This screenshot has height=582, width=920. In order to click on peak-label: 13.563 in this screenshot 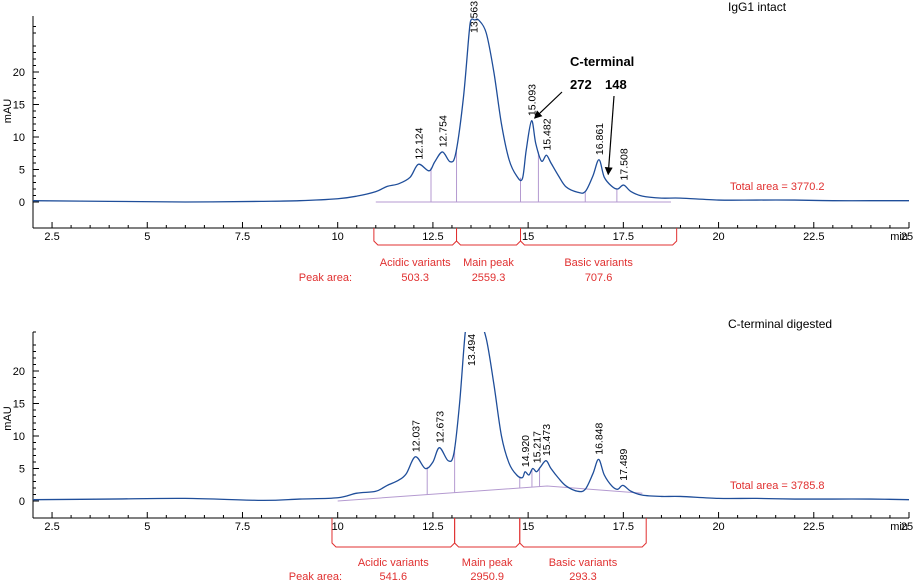, I will do `click(474, 17)`.